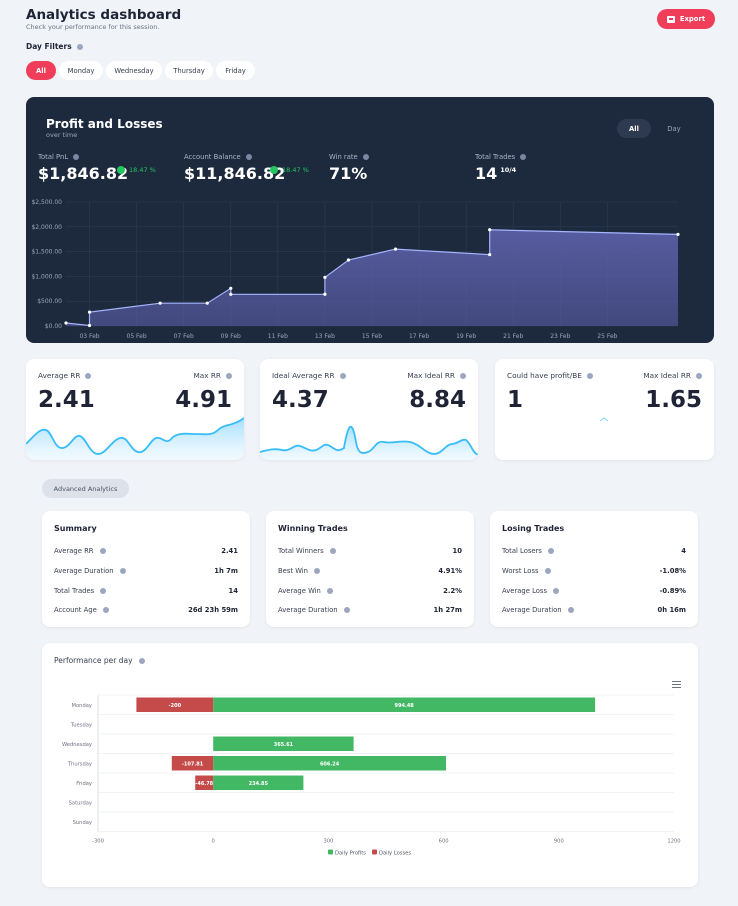 Image resolution: width=738 pixels, height=906 pixels. Describe the element at coordinates (457, 551) in the screenshot. I see `row-value: 10` at that location.